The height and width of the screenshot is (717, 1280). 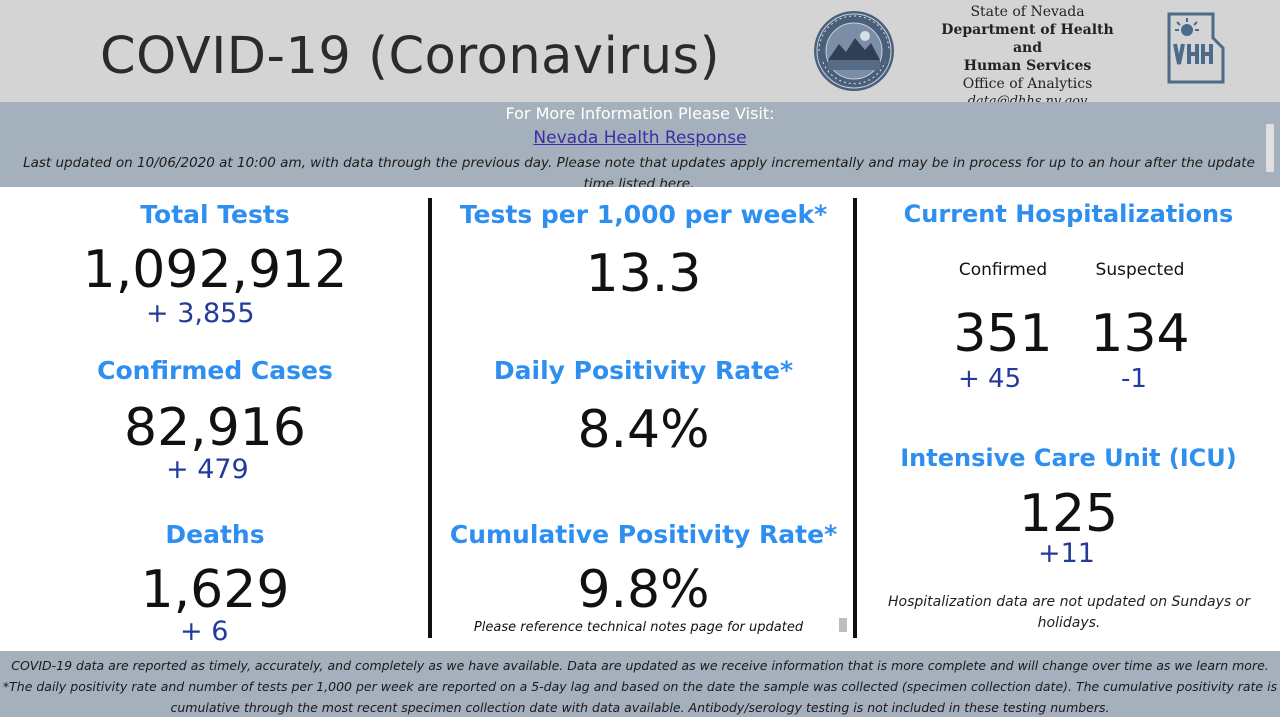 What do you see at coordinates (1027, 66) in the screenshot?
I see `agency-dept-line2: Human Services` at bounding box center [1027, 66].